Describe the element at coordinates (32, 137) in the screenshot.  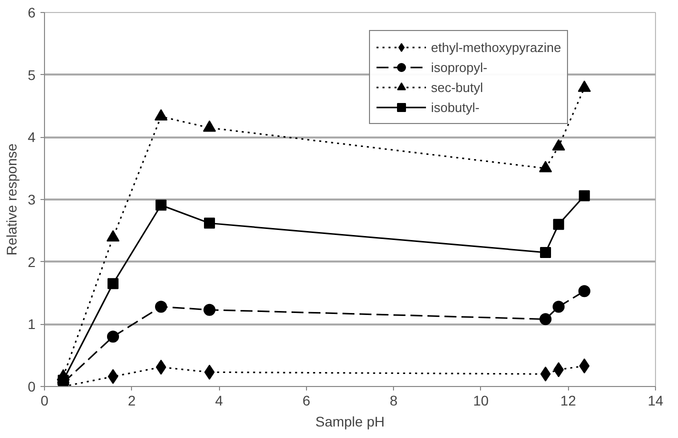
I see `y-tick-label: 4` at that location.